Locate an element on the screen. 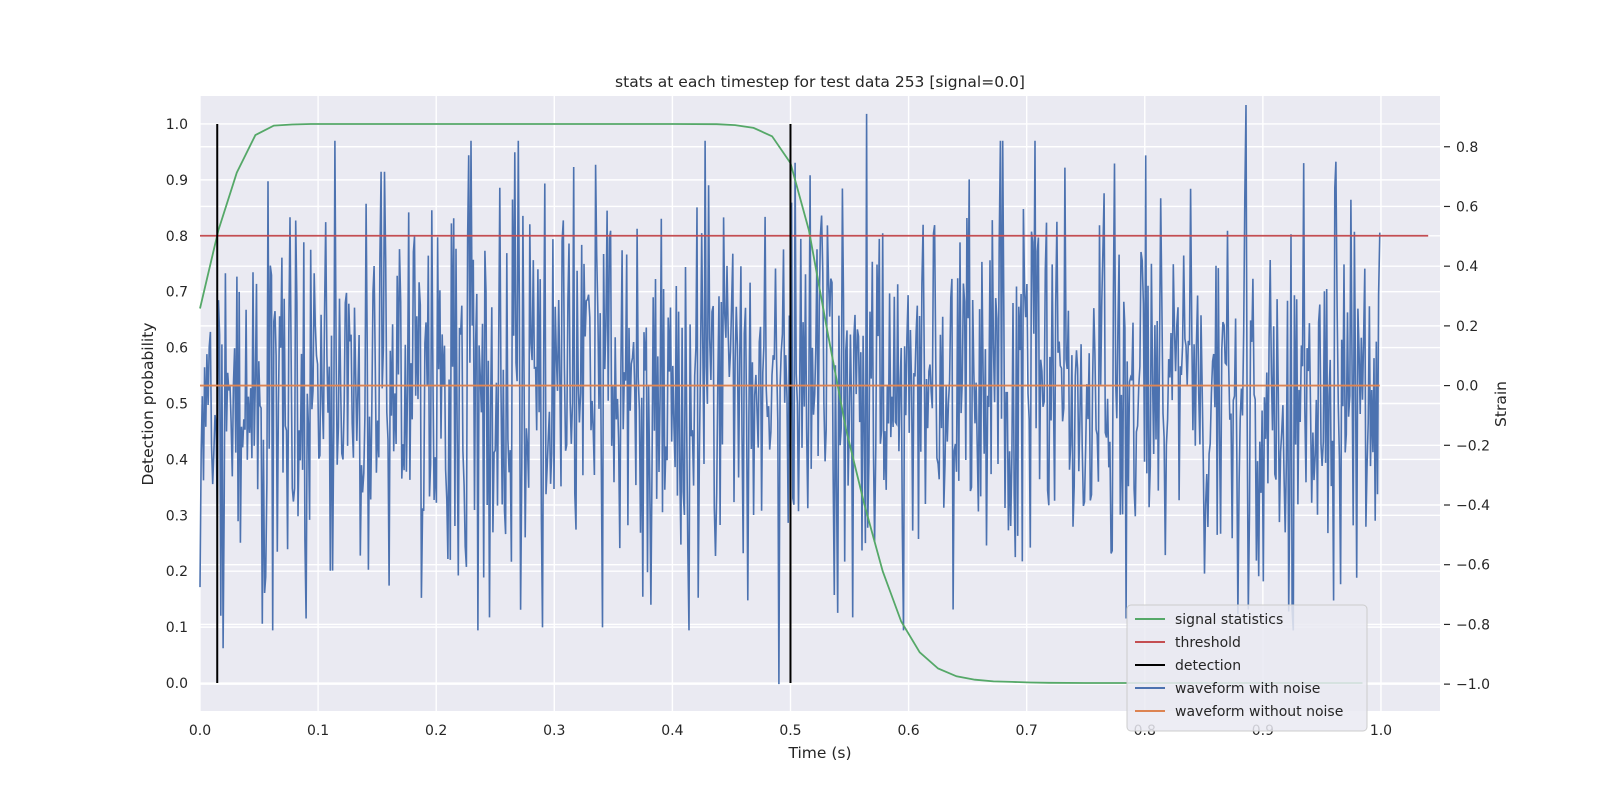 This screenshot has height=800, width=1600. y2-tick-label: 0.4 is located at coordinates (1467, 267).